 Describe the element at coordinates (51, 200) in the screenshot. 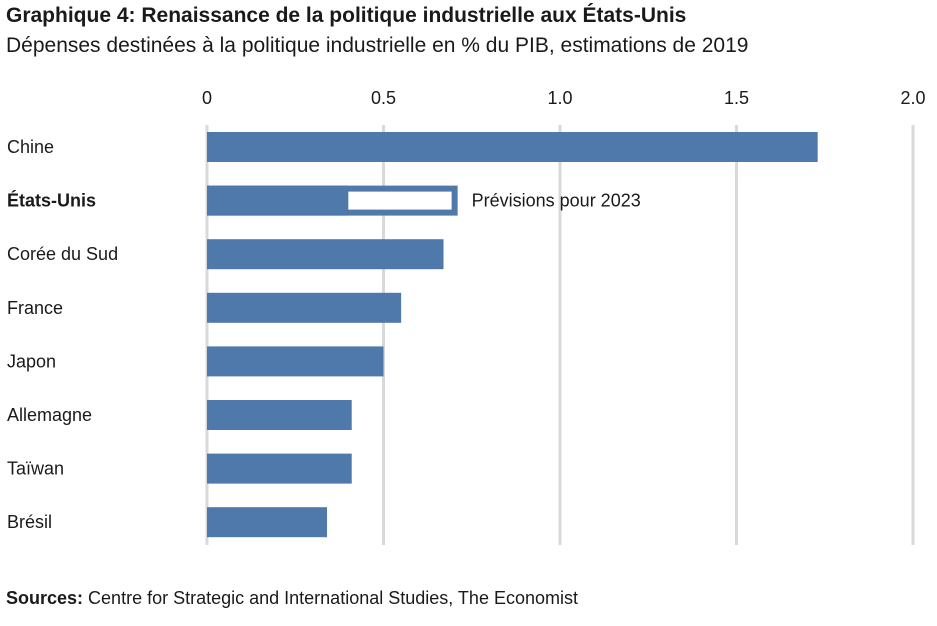

I see `category-label: États-Unis` at that location.